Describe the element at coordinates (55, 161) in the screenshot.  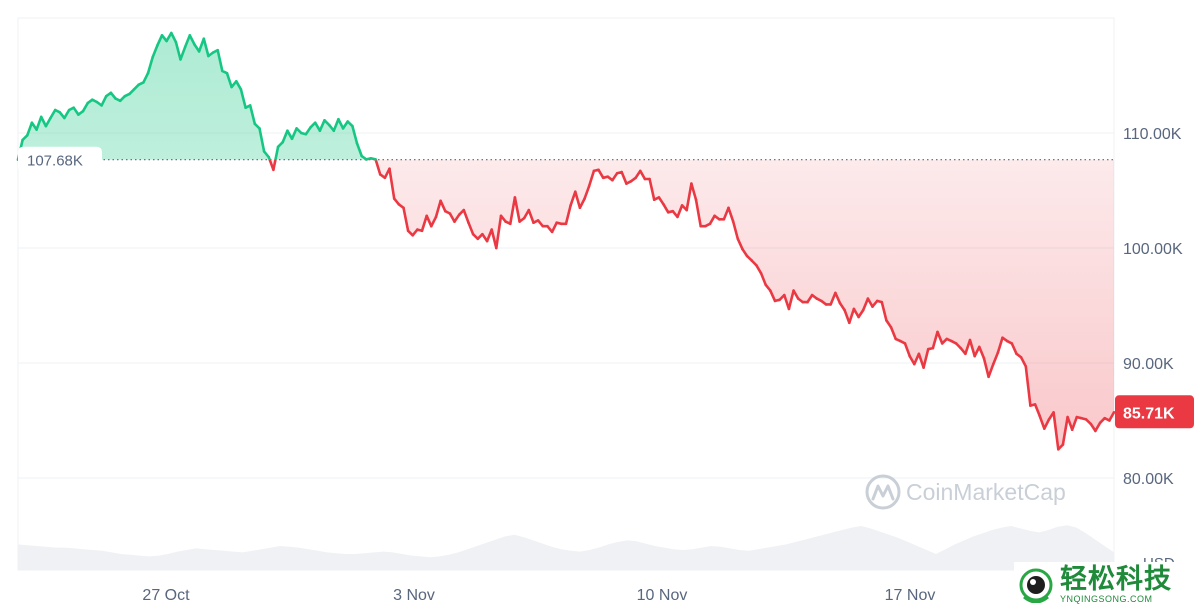
I see `reference-label-text: 107.68K` at that location.